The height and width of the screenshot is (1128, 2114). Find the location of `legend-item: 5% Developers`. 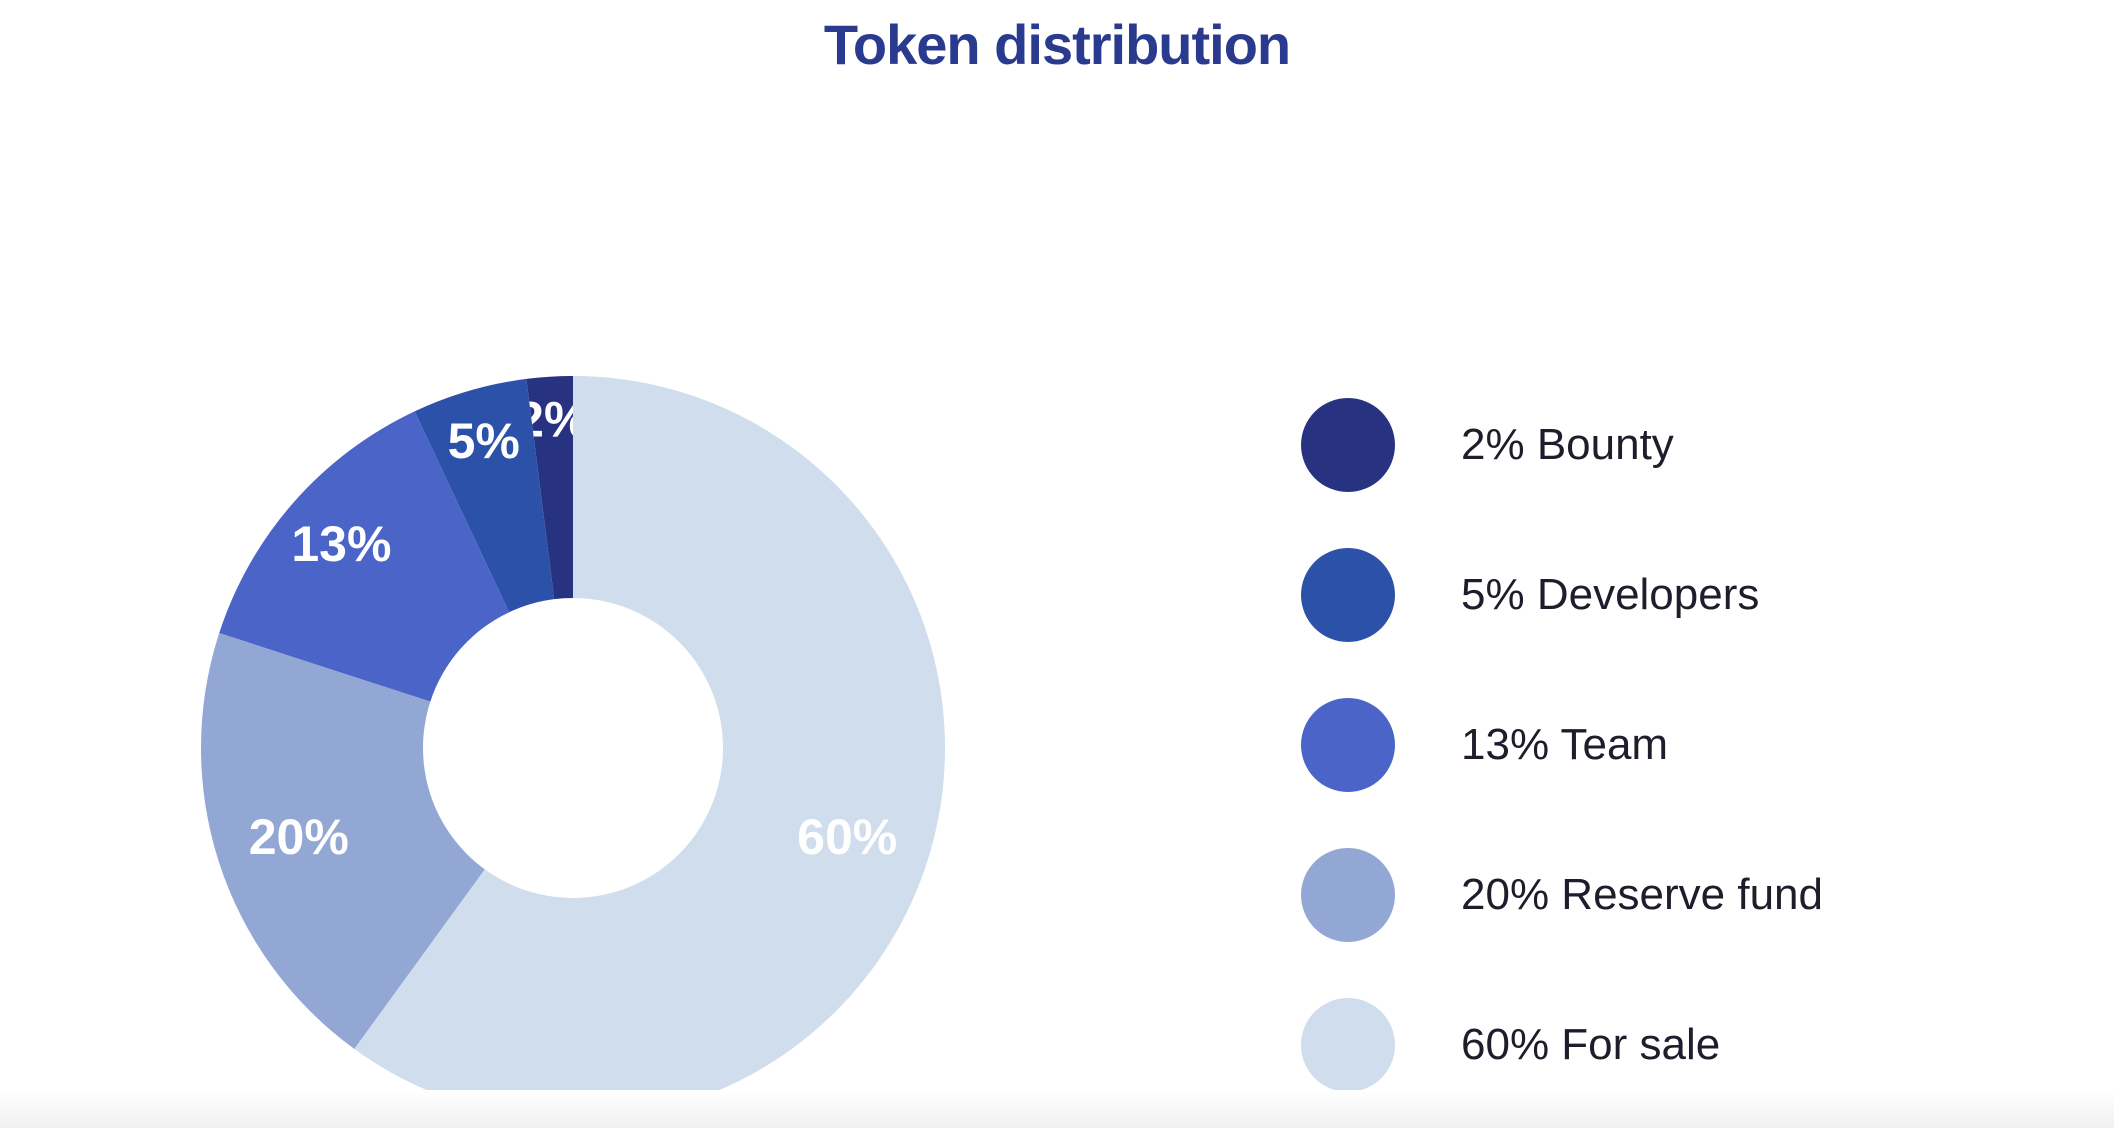

legend-item: 5% Developers is located at coordinates (1562, 595).